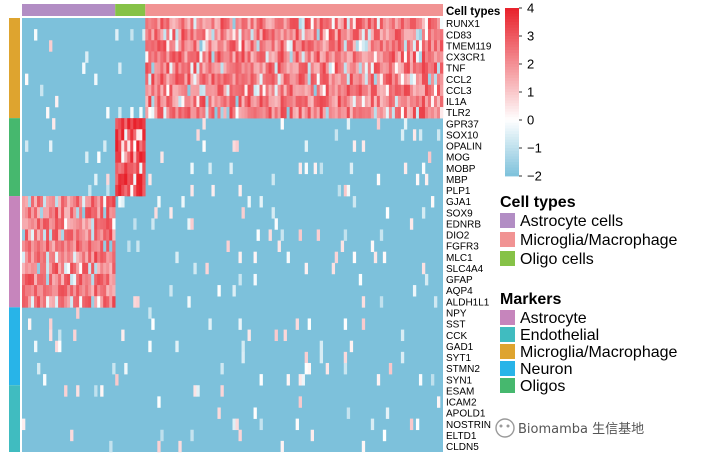 This screenshot has width=703, height=460. Describe the element at coordinates (462, 247) in the screenshot. I see `gene-label: FGFR3` at that location.